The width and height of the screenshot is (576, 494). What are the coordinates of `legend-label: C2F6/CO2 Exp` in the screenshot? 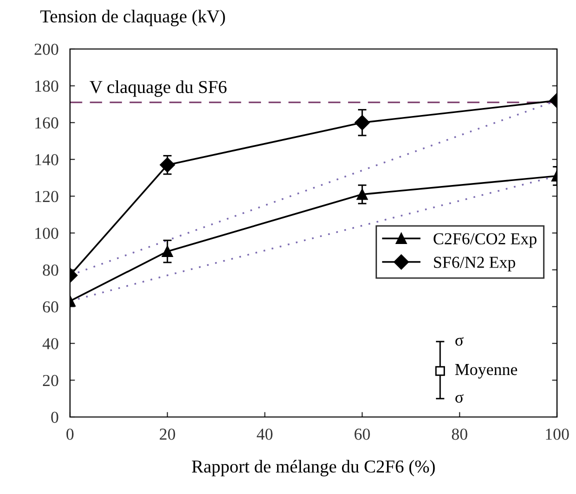 It's located at (485, 240).